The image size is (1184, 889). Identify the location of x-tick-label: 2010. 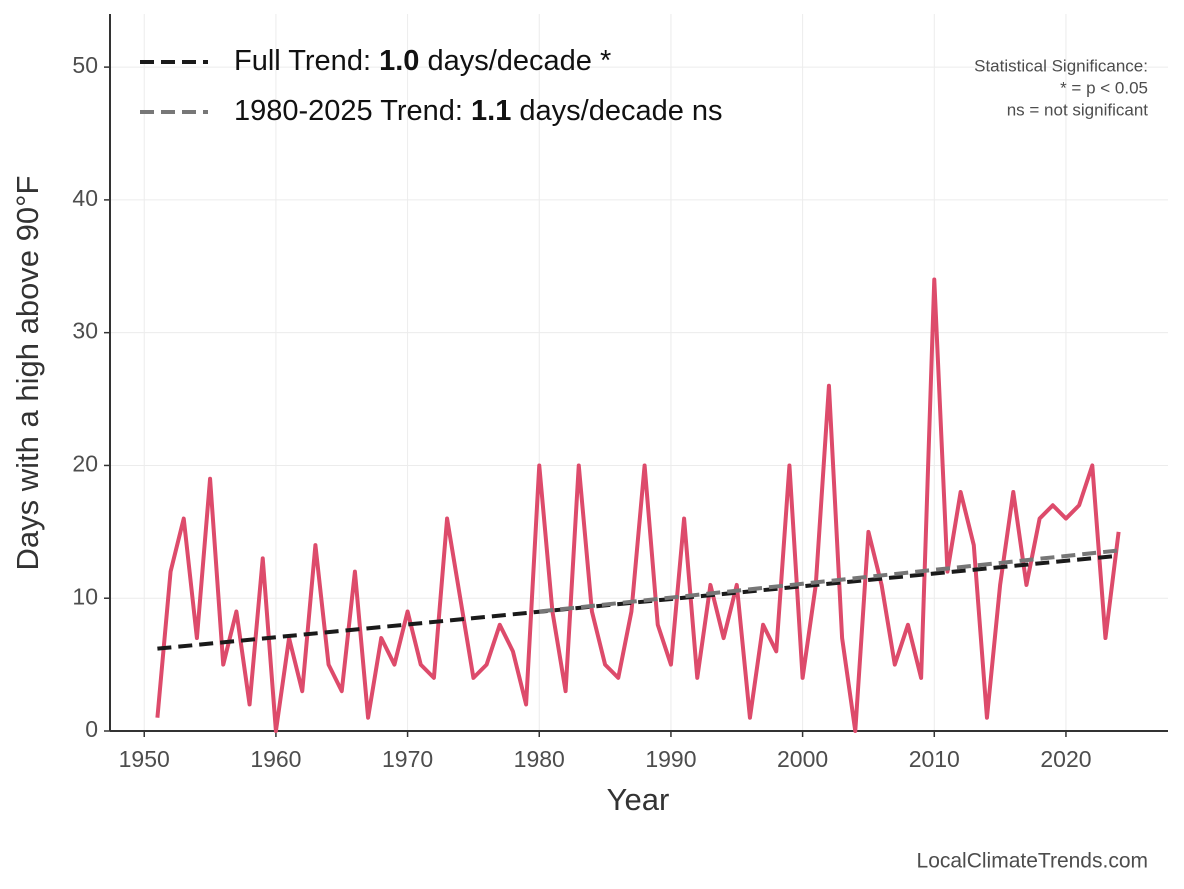
(934, 759).